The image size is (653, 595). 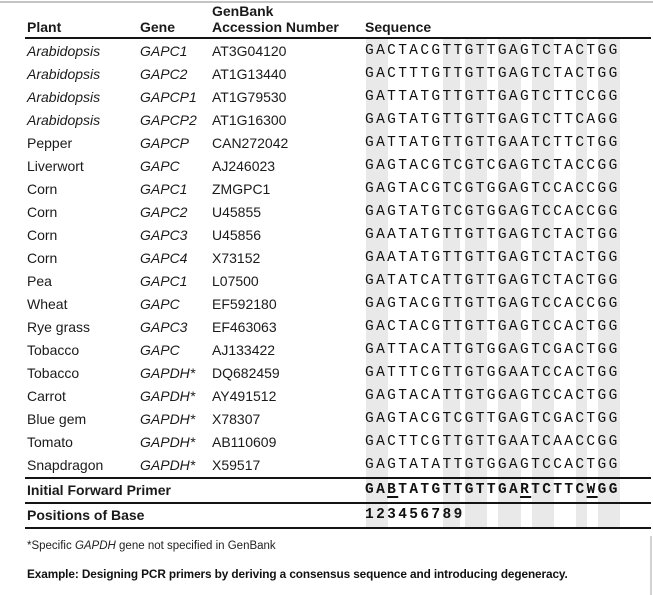 What do you see at coordinates (415, 515) in the screenshot?
I see `positions-values: 123456789` at bounding box center [415, 515].